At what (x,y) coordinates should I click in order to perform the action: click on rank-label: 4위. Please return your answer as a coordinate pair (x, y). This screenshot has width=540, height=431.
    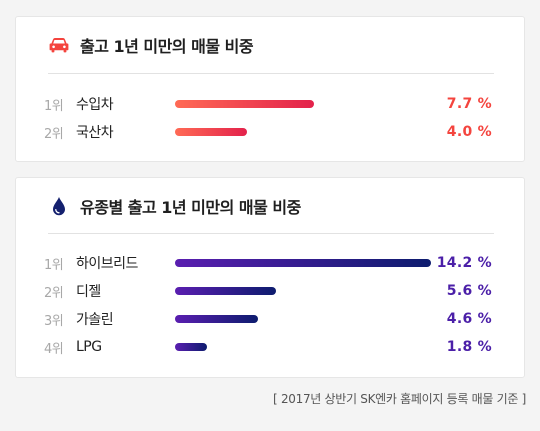
    Looking at the image, I should click on (54, 349).